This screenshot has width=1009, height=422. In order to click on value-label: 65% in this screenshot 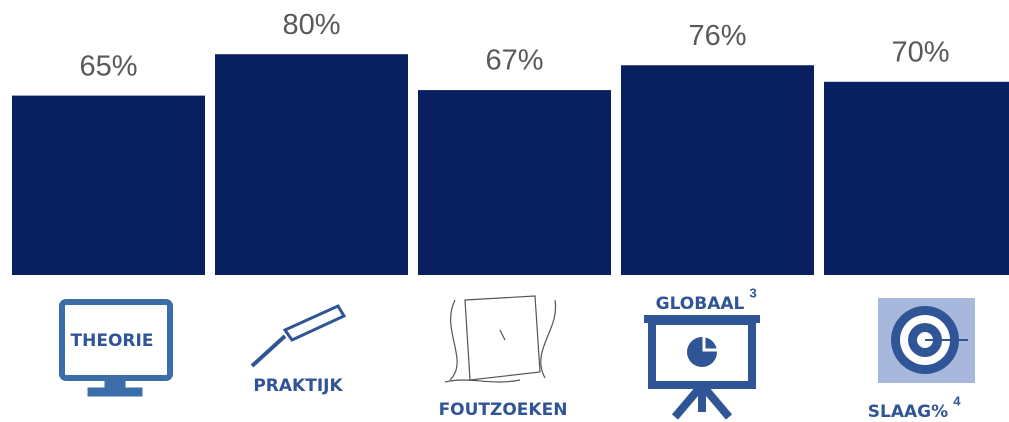, I will do `click(108, 66)`.